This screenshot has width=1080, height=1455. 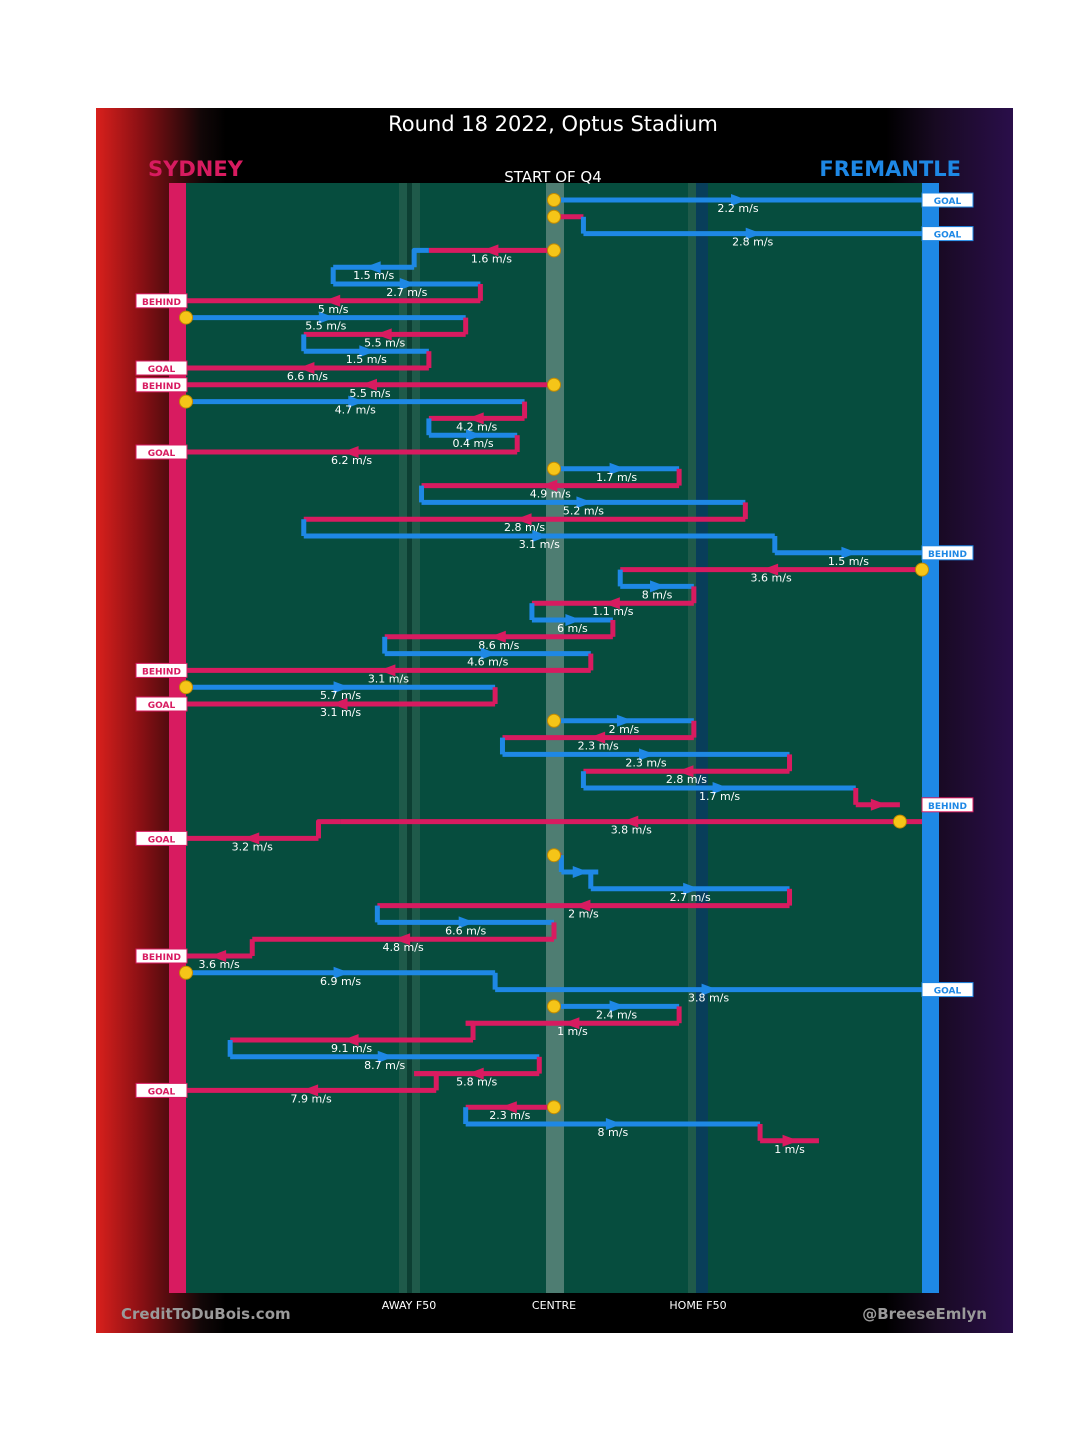 What do you see at coordinates (848, 561) in the screenshot?
I see `speed-label: 1.5 m/s` at bounding box center [848, 561].